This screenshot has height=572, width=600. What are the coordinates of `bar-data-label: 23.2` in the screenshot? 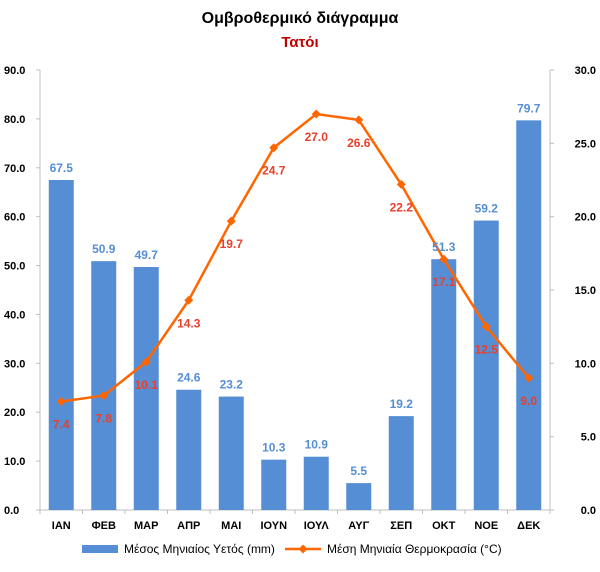 It's located at (232, 385).